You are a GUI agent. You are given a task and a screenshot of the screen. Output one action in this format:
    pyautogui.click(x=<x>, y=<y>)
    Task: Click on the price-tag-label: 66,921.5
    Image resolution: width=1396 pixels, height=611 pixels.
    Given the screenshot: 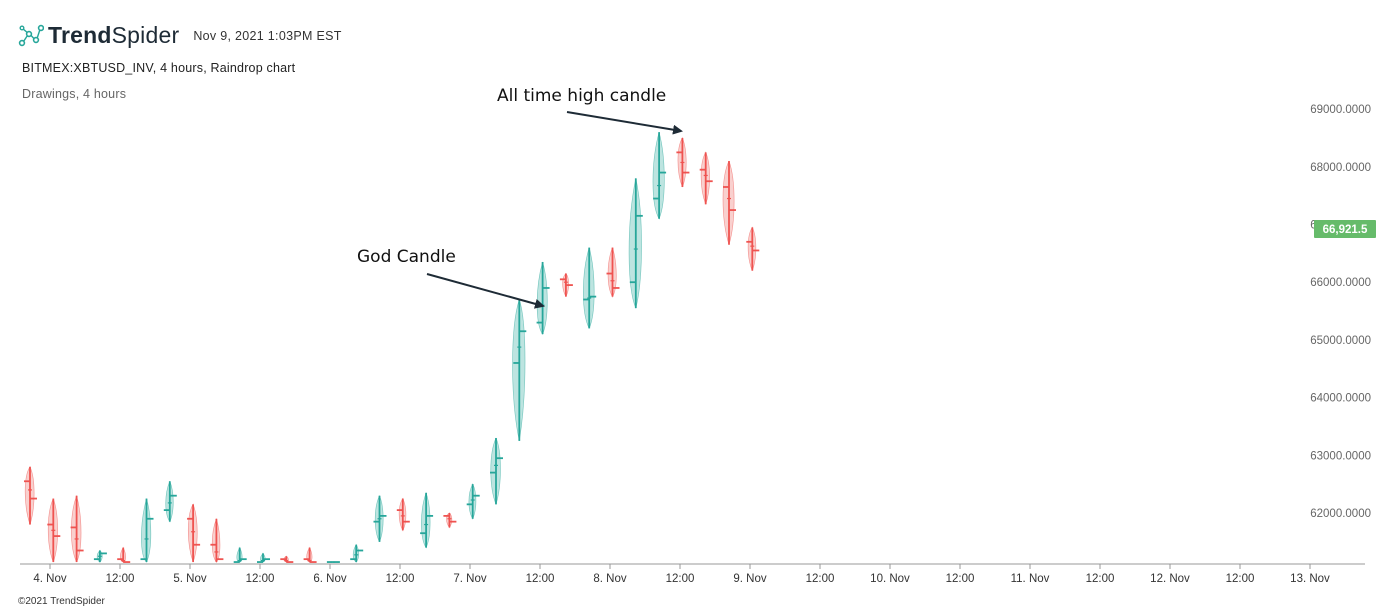 What is the action you would take?
    pyautogui.click(x=1345, y=230)
    